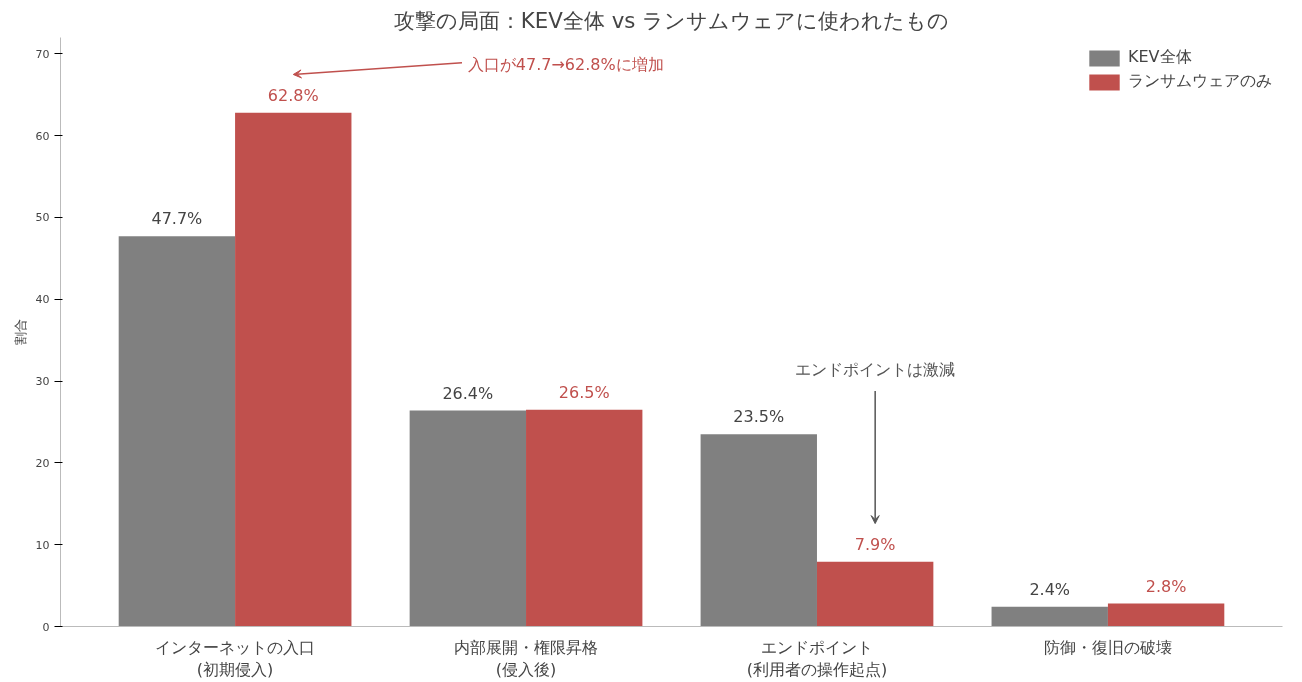 Image resolution: width=1302 pixels, height=682 pixels. Describe the element at coordinates (1050, 589) in the screenshot. I see `data-label: 2.4%` at that location.